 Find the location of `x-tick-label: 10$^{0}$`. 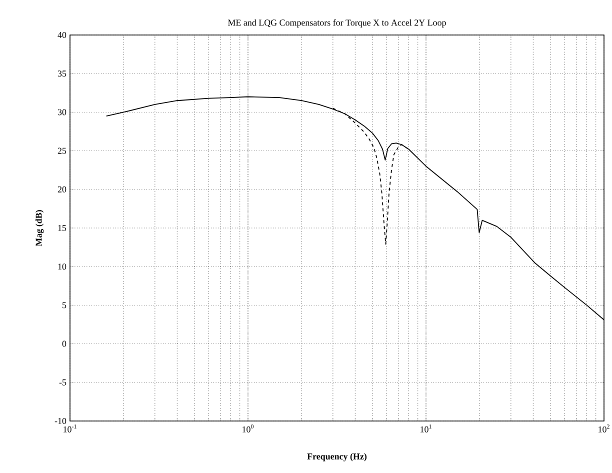

x-tick-label: 10$^{0}$ is located at coordinates (248, 428).